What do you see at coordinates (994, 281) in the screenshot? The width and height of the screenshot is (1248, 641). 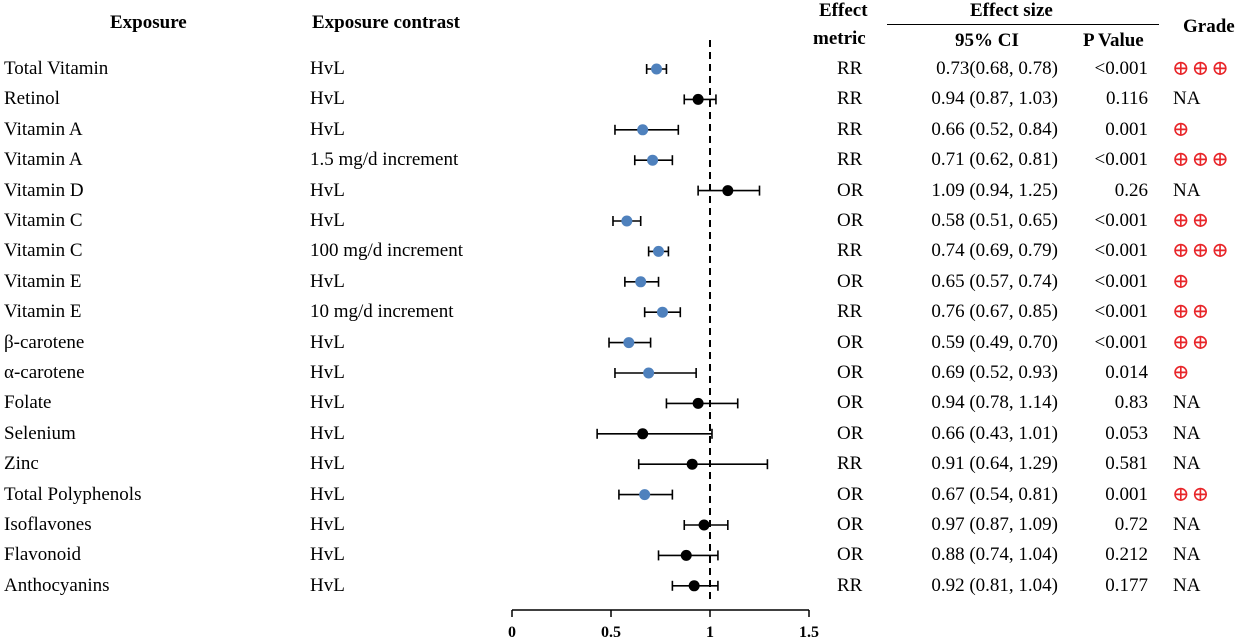 I see `row-ci: 0.65 (0.57, 0.74)` at bounding box center [994, 281].